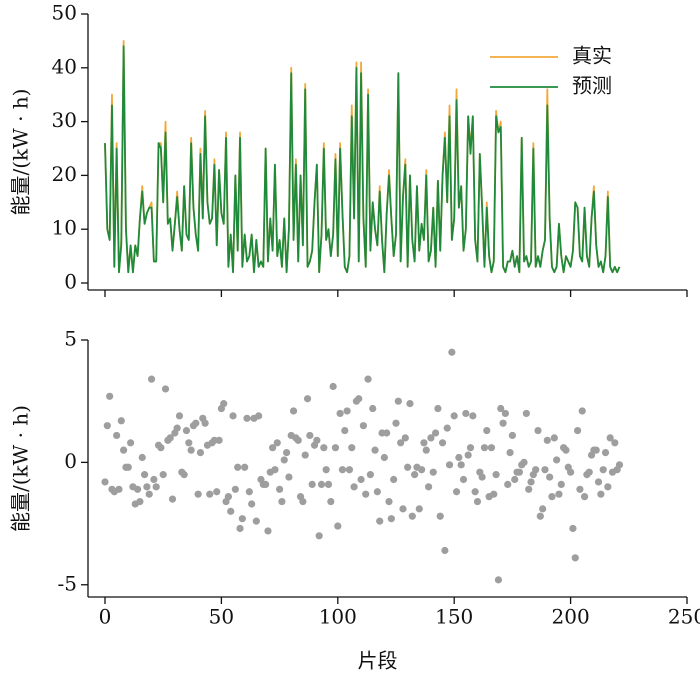 The width and height of the screenshot is (700, 678). What do you see at coordinates (70, 339) in the screenshot?
I see `y-tick-label: 5` at bounding box center [70, 339].